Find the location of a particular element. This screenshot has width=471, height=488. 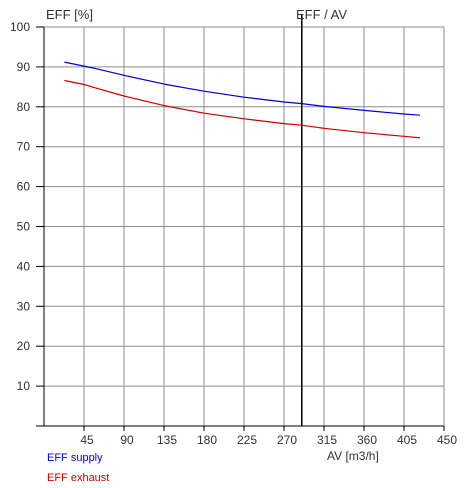

y-tick-label: 80 is located at coordinates (24, 107).